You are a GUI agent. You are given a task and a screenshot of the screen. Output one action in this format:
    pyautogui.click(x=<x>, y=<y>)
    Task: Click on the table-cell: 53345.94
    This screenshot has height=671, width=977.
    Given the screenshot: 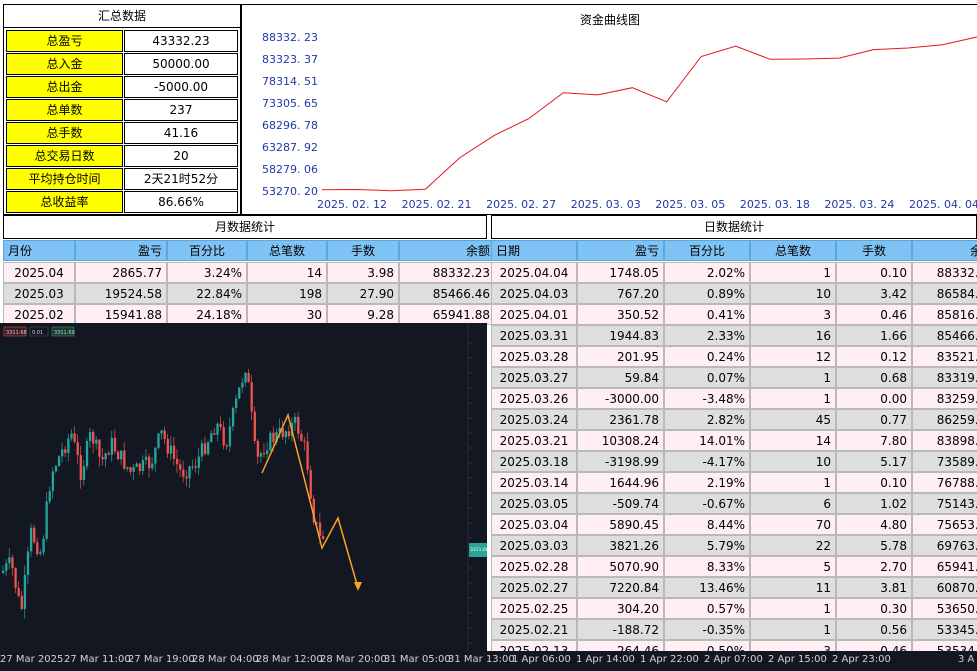 What is the action you would take?
    pyautogui.click(x=944, y=629)
    